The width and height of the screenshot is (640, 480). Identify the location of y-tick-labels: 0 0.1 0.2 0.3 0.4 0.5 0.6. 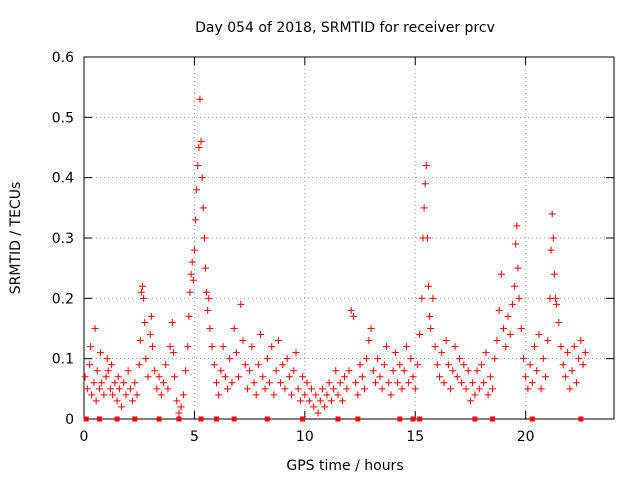
(63, 239).